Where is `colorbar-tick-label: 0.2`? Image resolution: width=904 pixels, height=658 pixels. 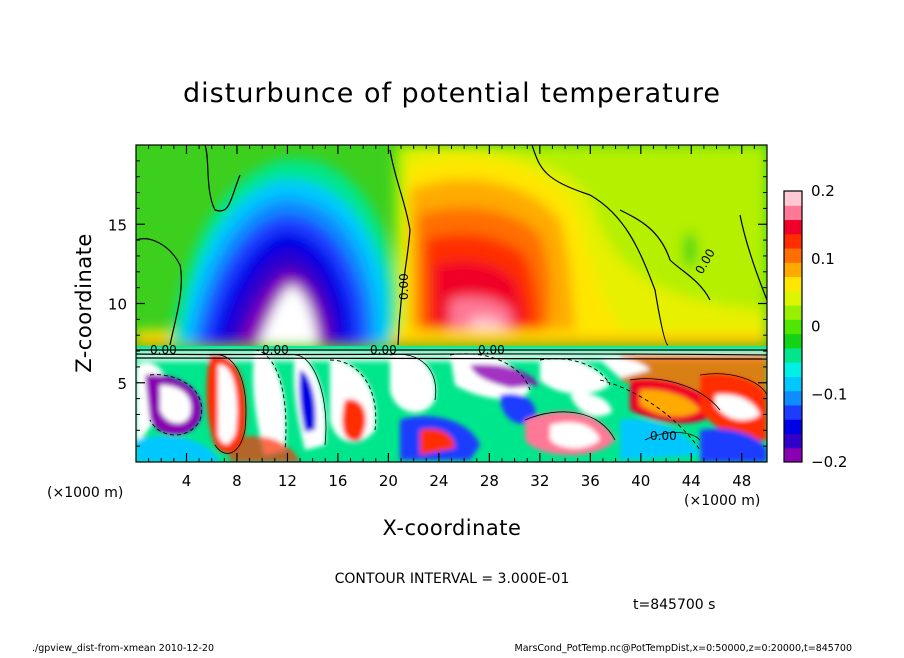 colorbar-tick-label: 0.2 is located at coordinates (823, 191).